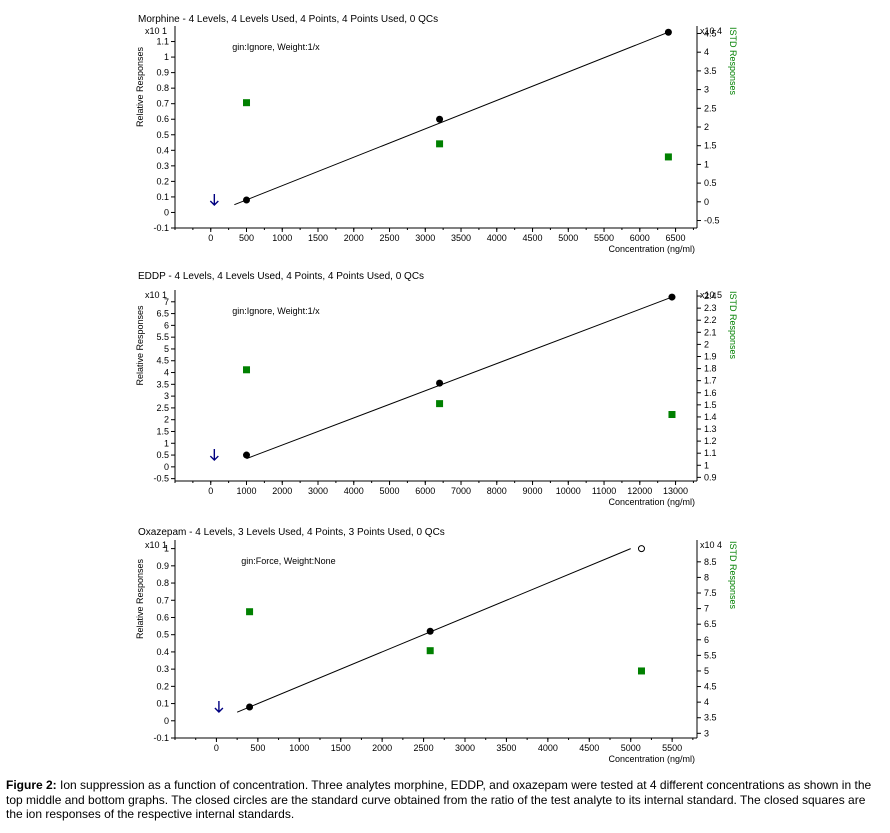 This screenshot has width=890, height=833. Describe the element at coordinates (675, 491) in the screenshot. I see `x-tick-label: 13000` at that location.